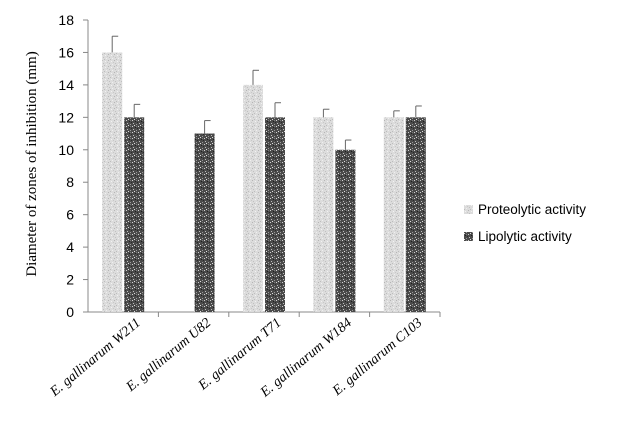  Describe the element at coordinates (468, 209) in the screenshot. I see `legend-swatch-proteolytic` at that location.